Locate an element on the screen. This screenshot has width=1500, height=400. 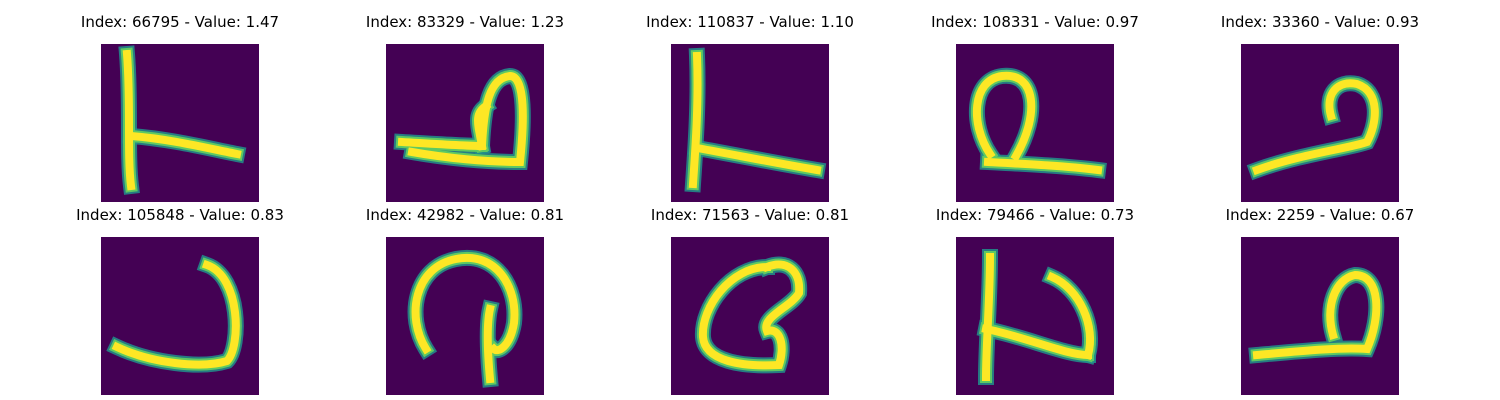
digit-panel-5: Index: 33360 - Value: 0.93 is located at coordinates (1320, 106).